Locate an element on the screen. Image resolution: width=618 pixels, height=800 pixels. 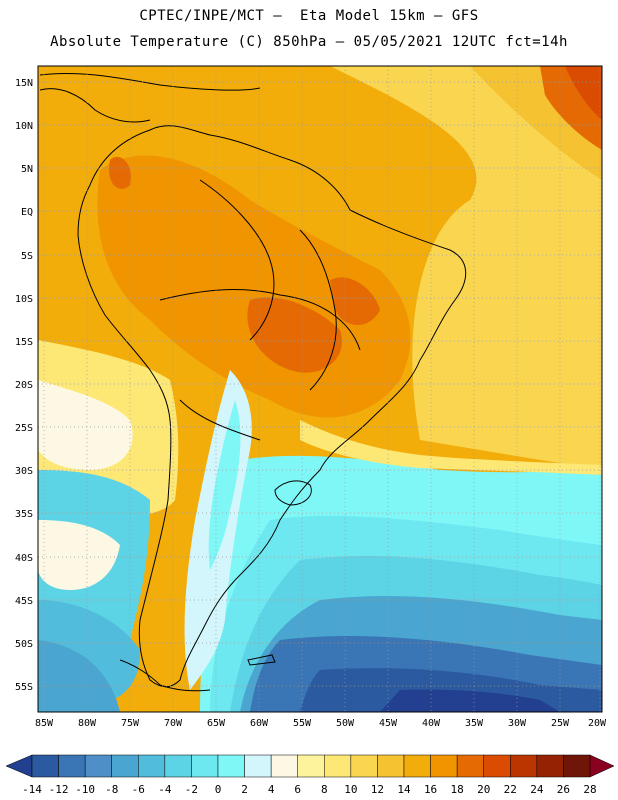
colorbar-label: 2 is located at coordinates (244, 789).